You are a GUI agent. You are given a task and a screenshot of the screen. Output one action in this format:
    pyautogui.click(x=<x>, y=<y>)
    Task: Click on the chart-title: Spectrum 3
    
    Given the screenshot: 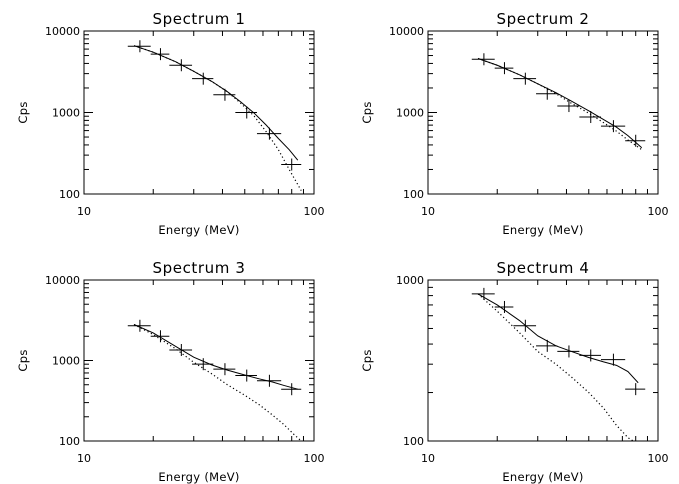 What is the action you would take?
    pyautogui.click(x=199, y=268)
    